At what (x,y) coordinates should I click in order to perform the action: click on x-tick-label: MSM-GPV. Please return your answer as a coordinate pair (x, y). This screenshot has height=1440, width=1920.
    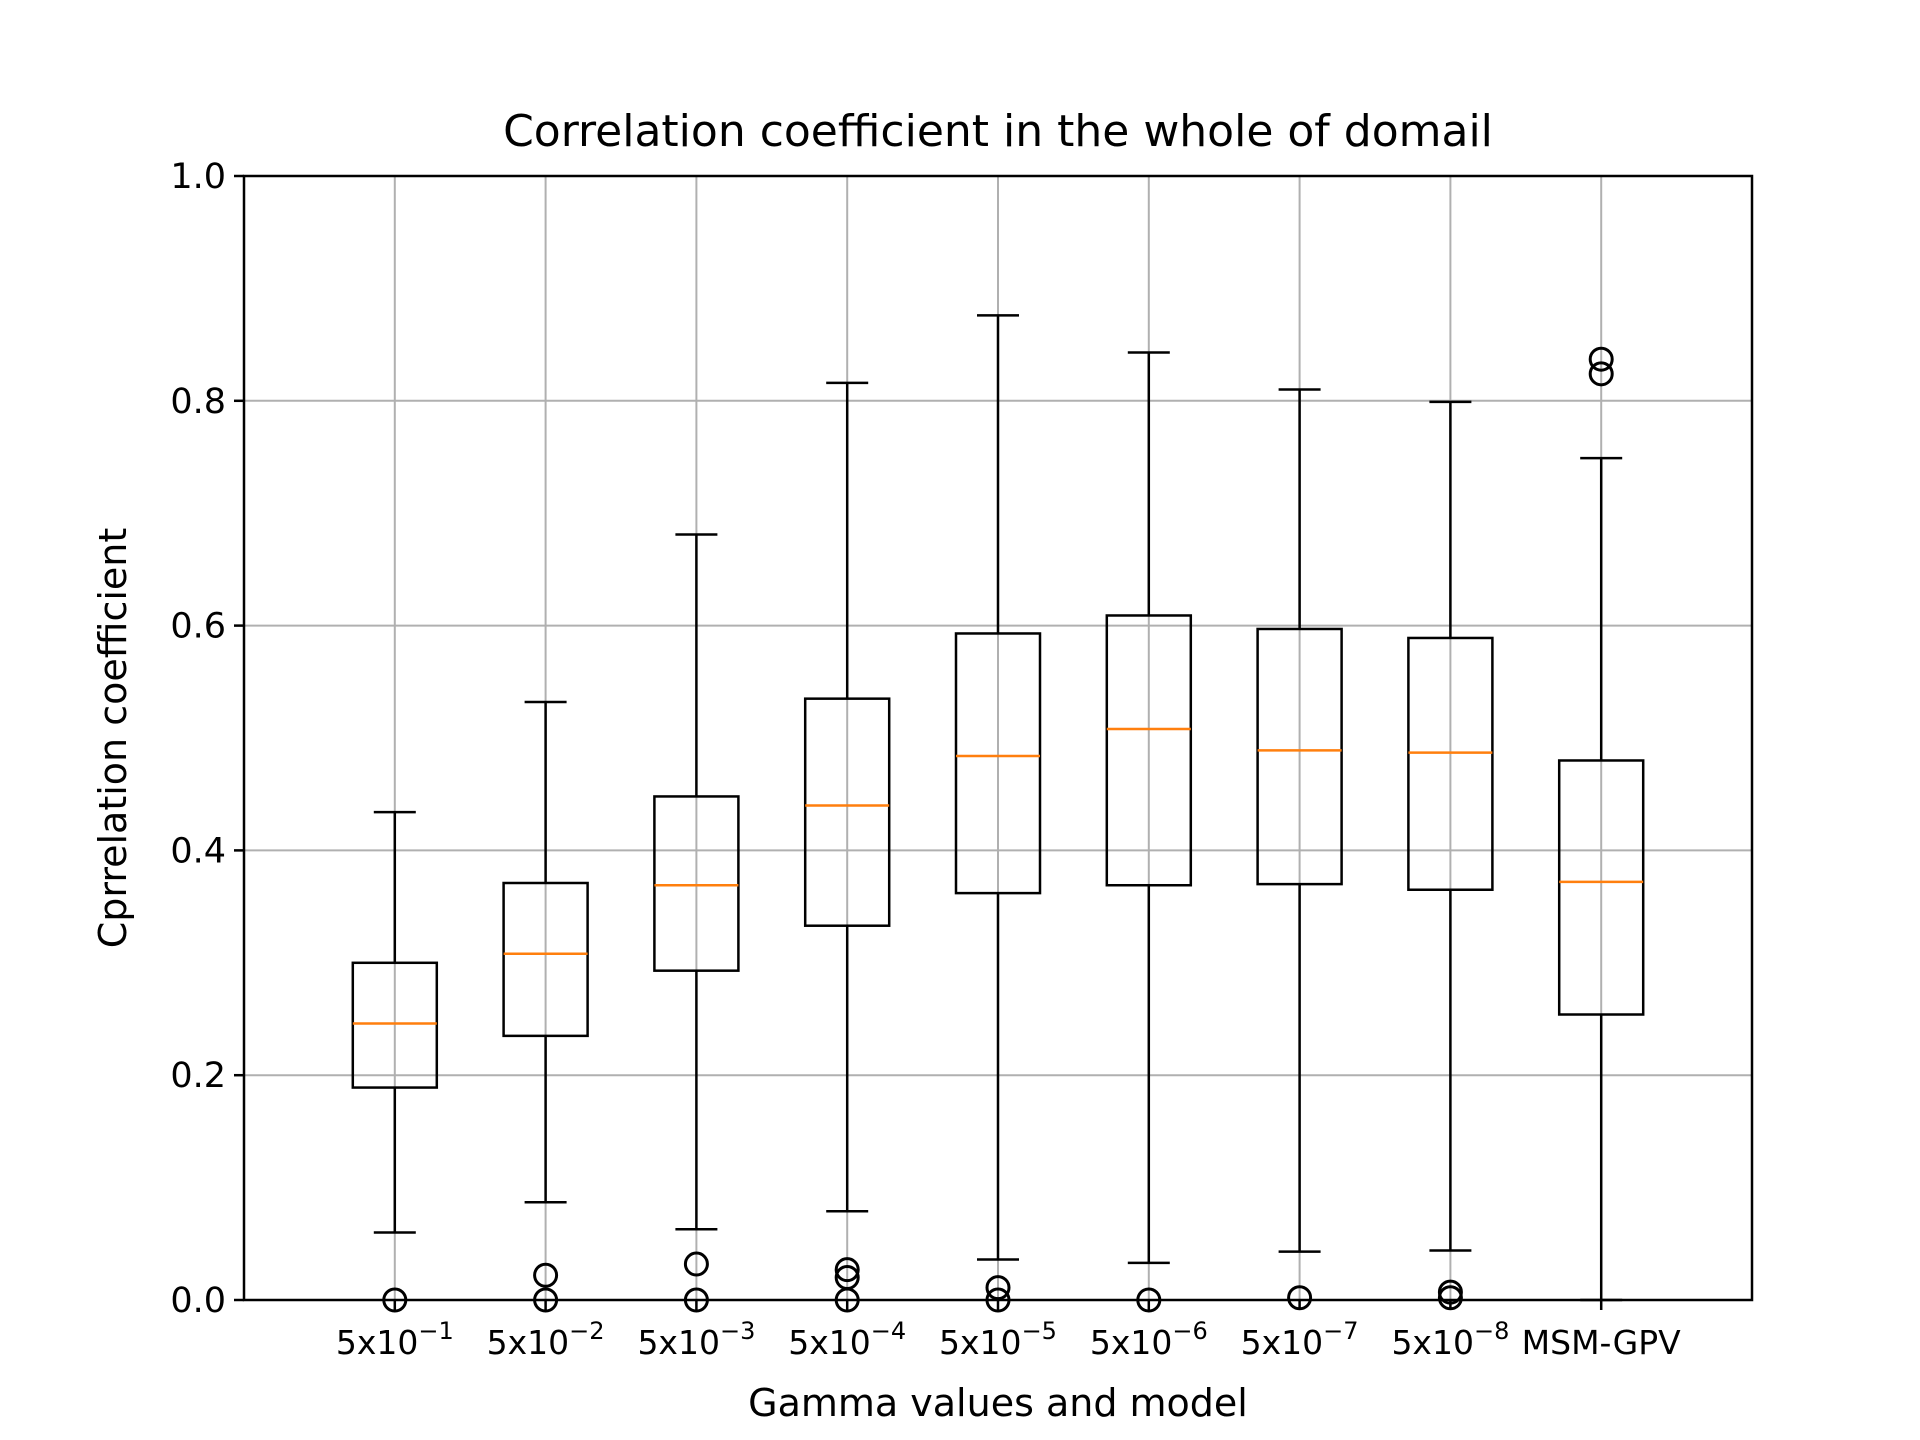
    Looking at the image, I should click on (1601, 1342).